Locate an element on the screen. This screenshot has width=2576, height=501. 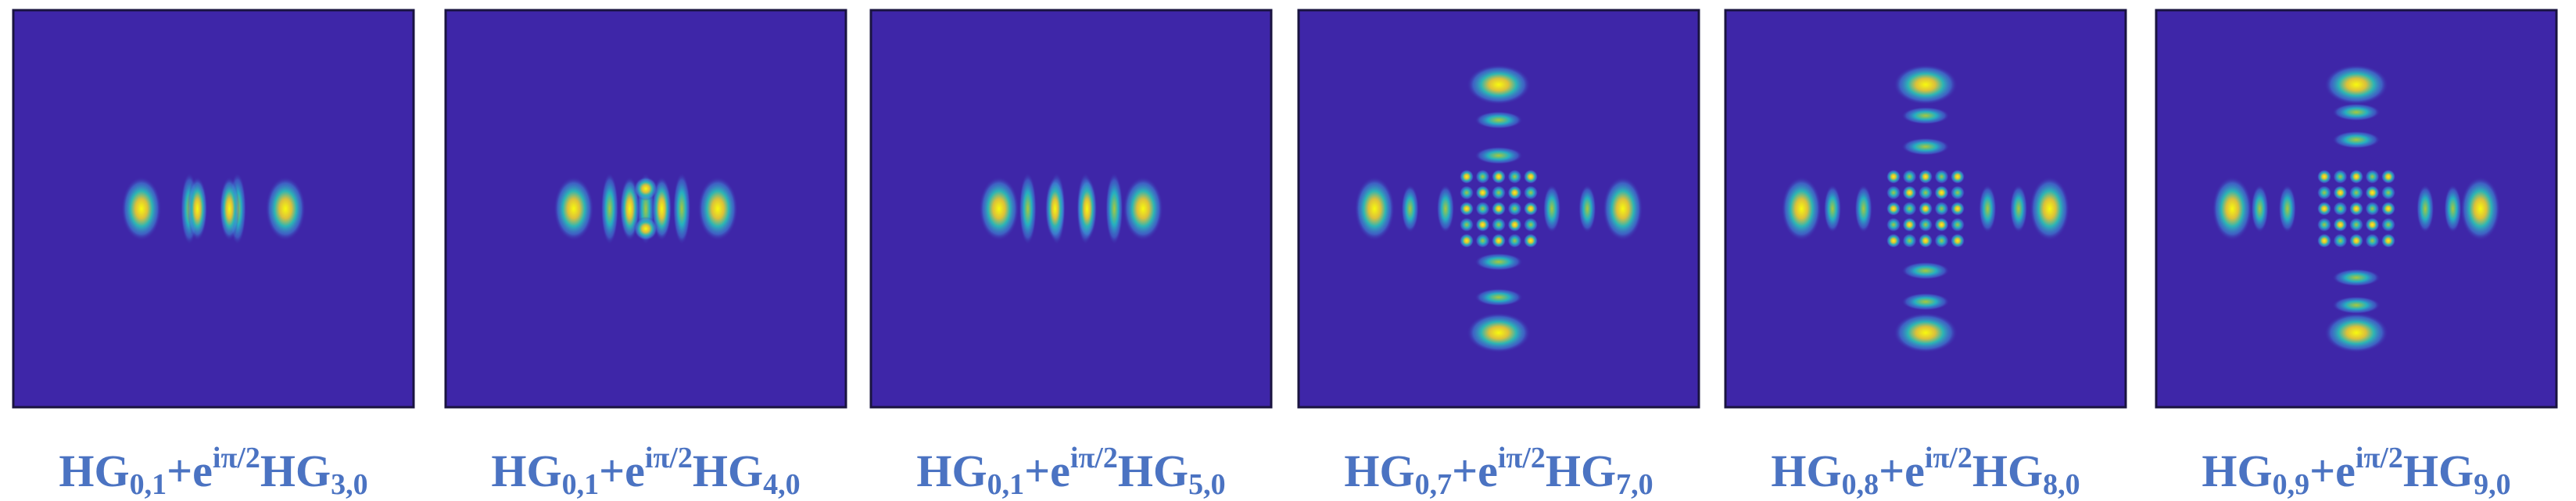
caption-subscript: 0,8 is located at coordinates (1860, 484).